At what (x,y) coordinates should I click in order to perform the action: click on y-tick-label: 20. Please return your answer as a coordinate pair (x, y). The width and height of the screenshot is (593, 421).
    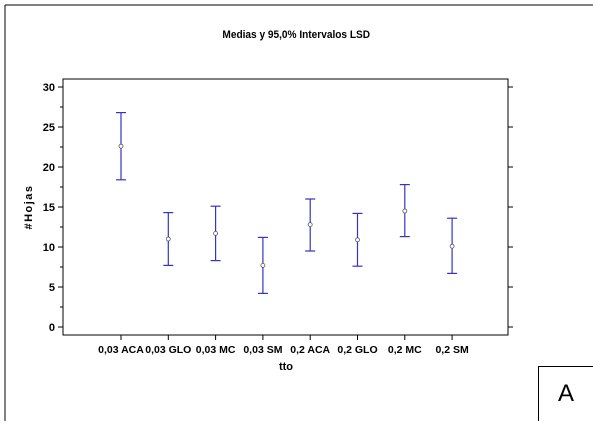
    Looking at the image, I should click on (49, 168).